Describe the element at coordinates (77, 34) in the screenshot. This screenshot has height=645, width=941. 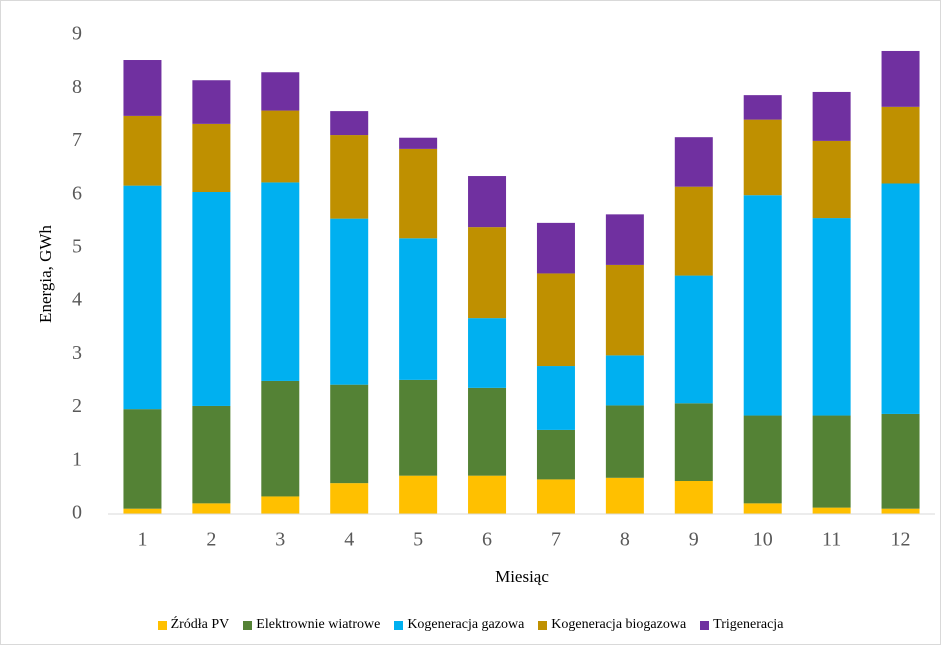
I see `y-tick-label: 9` at that location.